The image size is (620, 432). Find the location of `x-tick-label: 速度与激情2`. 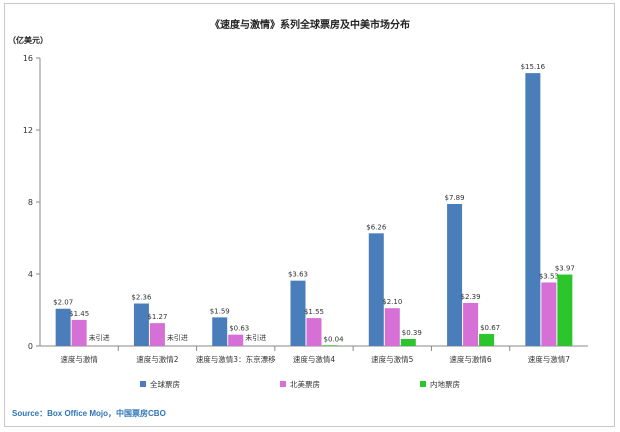

x-tick-label: 速度与激情2 is located at coordinates (157, 359).